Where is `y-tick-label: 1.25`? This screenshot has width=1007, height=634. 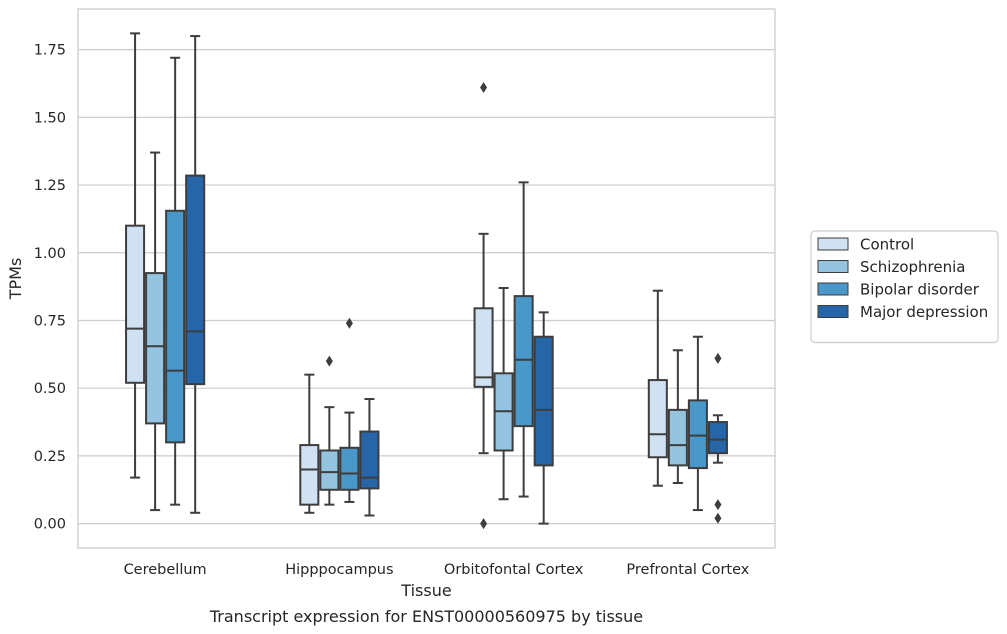 y-tick-label: 1.25 is located at coordinates (50, 186).